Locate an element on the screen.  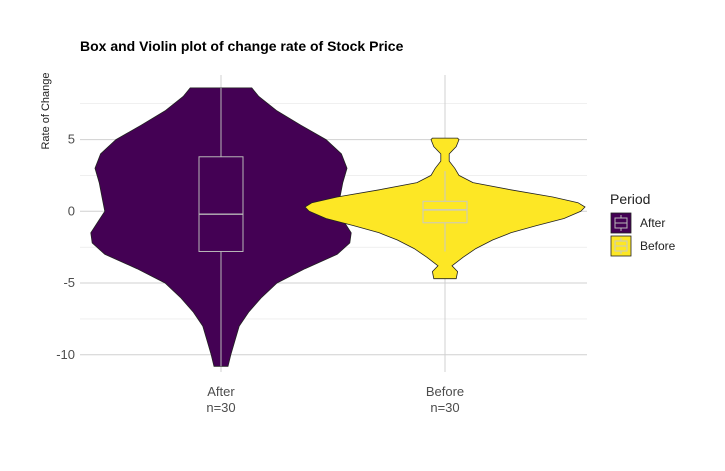
box-before is located at coordinates (445, 212).